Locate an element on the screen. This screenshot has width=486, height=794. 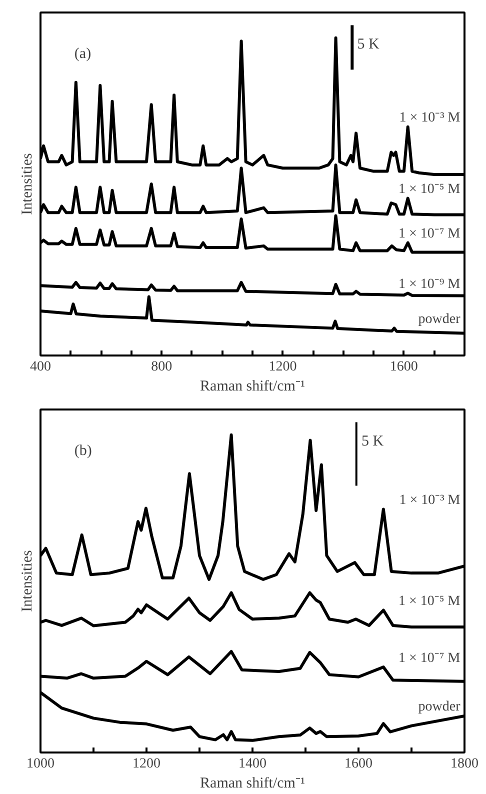
annotation: (b) is located at coordinates (83, 450).